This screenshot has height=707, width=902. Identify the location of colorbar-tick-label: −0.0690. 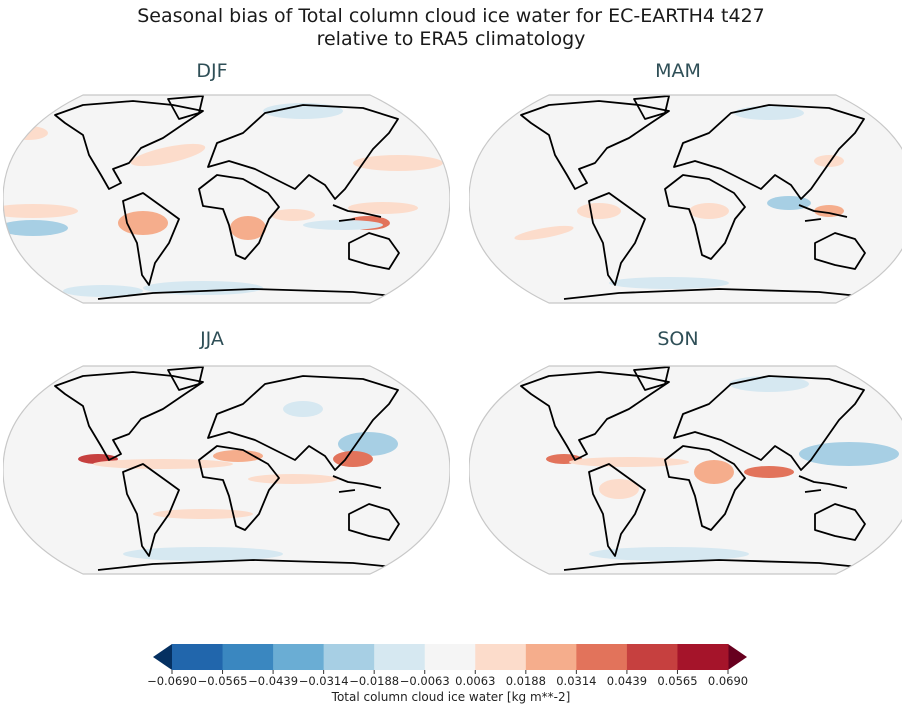
(172, 681).